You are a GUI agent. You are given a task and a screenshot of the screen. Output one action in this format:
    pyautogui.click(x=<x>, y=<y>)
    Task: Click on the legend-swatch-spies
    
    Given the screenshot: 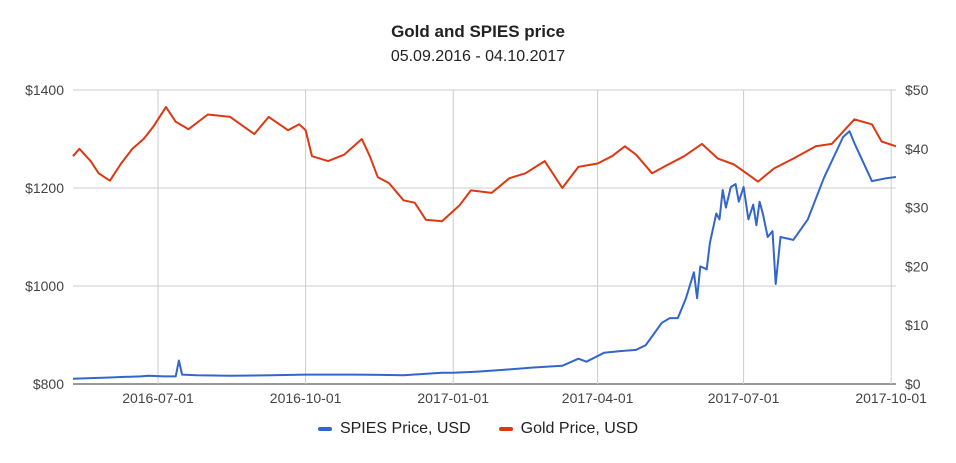 What is the action you would take?
    pyautogui.click(x=324, y=429)
    